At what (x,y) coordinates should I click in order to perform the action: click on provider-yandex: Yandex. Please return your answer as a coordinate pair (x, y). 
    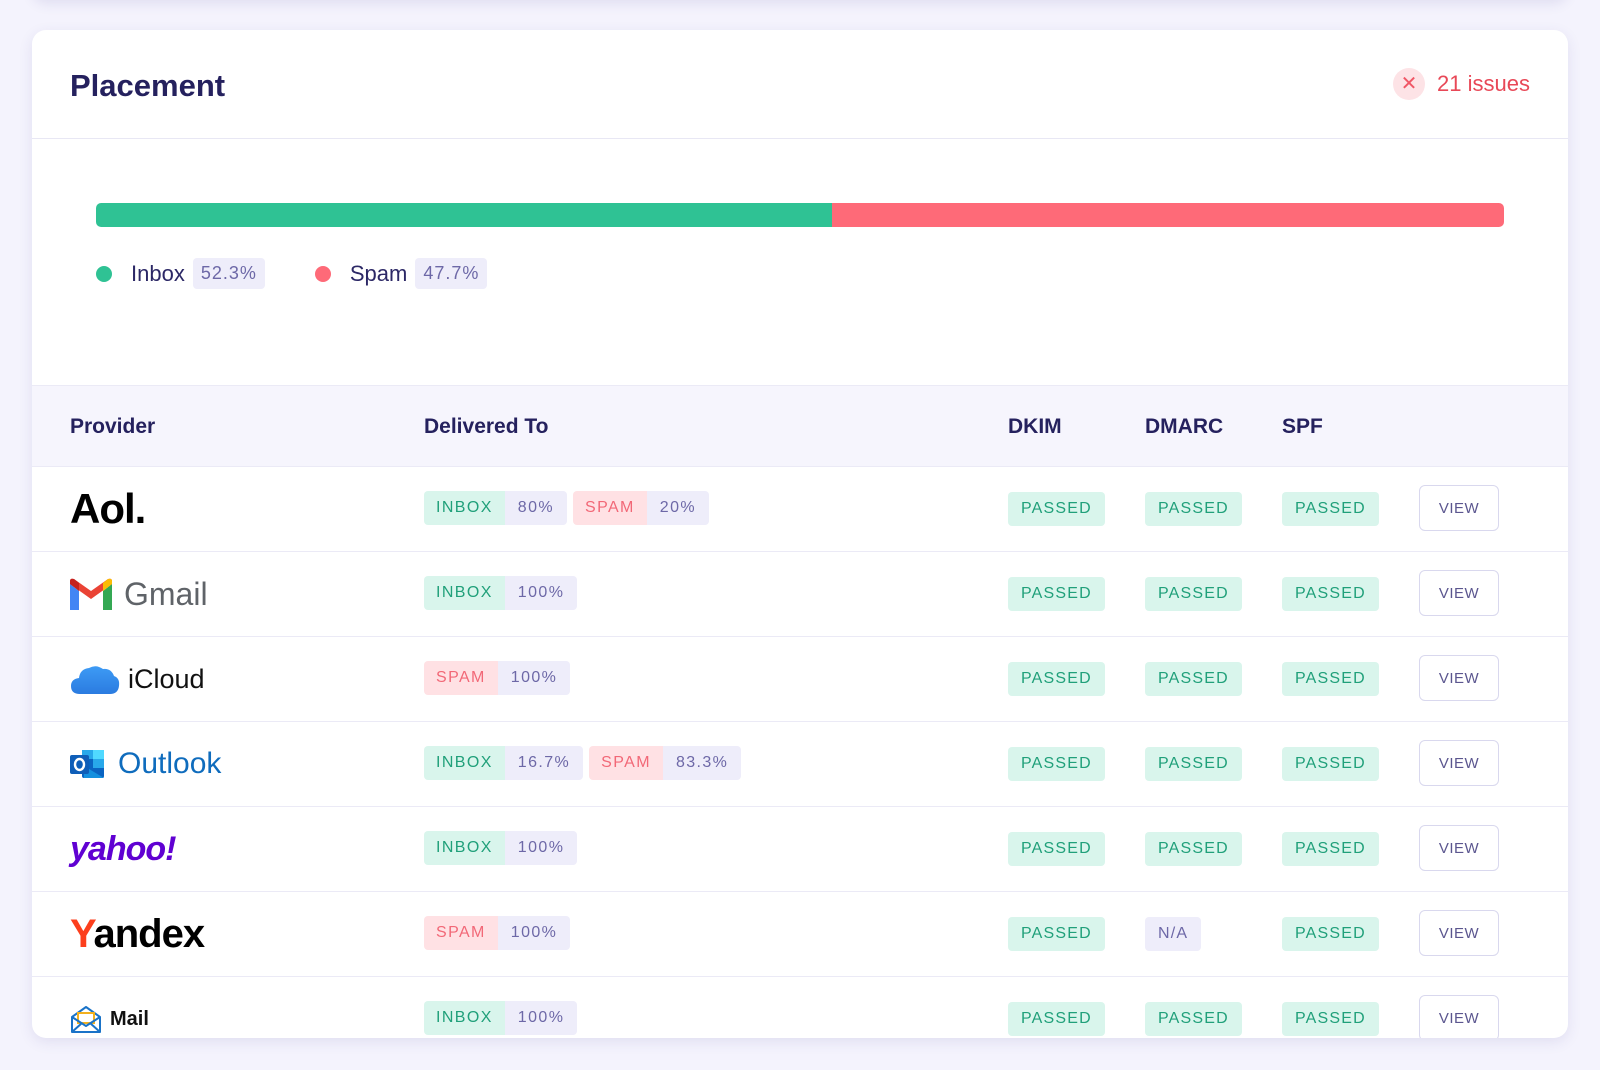
    Looking at the image, I should click on (137, 934).